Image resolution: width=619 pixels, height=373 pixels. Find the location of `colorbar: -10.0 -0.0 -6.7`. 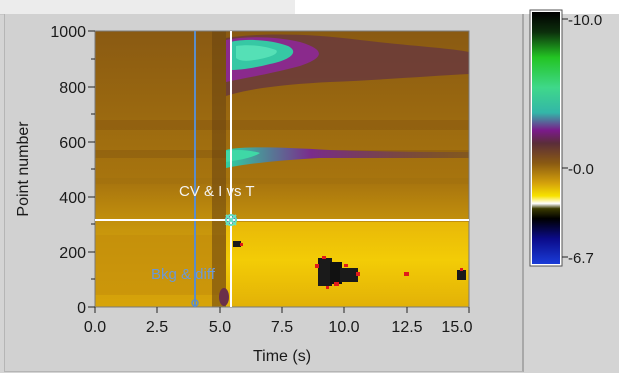

colorbar: -10.0 -0.0 -6.7 is located at coordinates (565, 138).